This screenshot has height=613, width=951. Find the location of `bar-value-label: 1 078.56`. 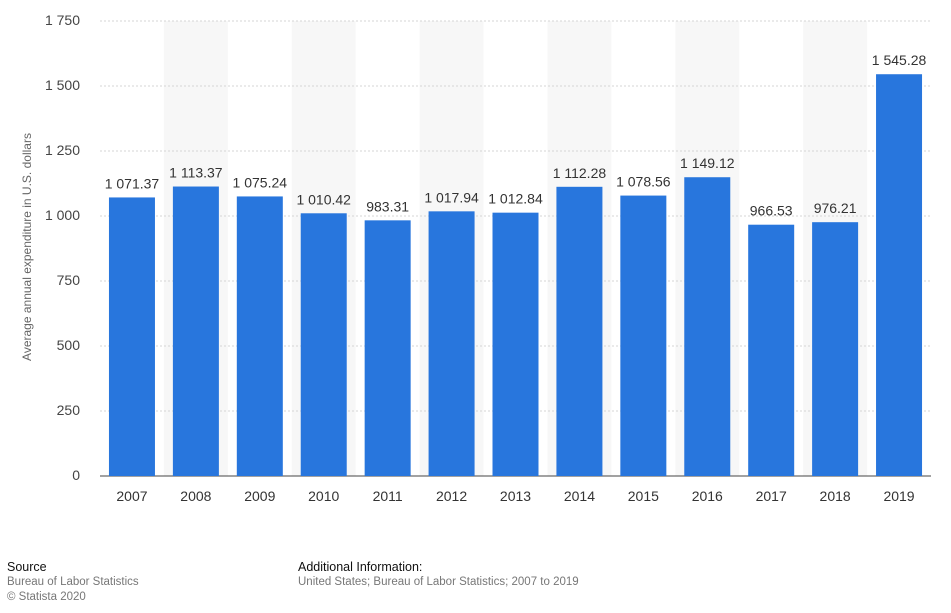

bar-value-label: 1 078.56 is located at coordinates (643, 182).